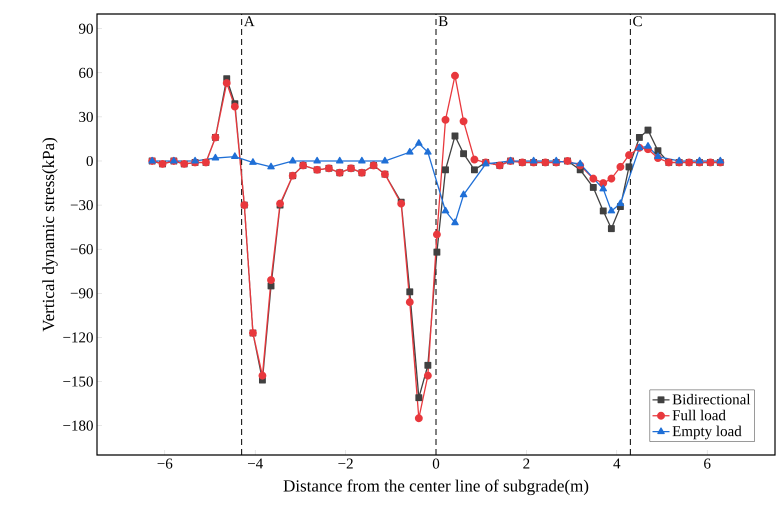  Describe the element at coordinates (436, 463) in the screenshot. I see `x-tick-label: 0` at that location.